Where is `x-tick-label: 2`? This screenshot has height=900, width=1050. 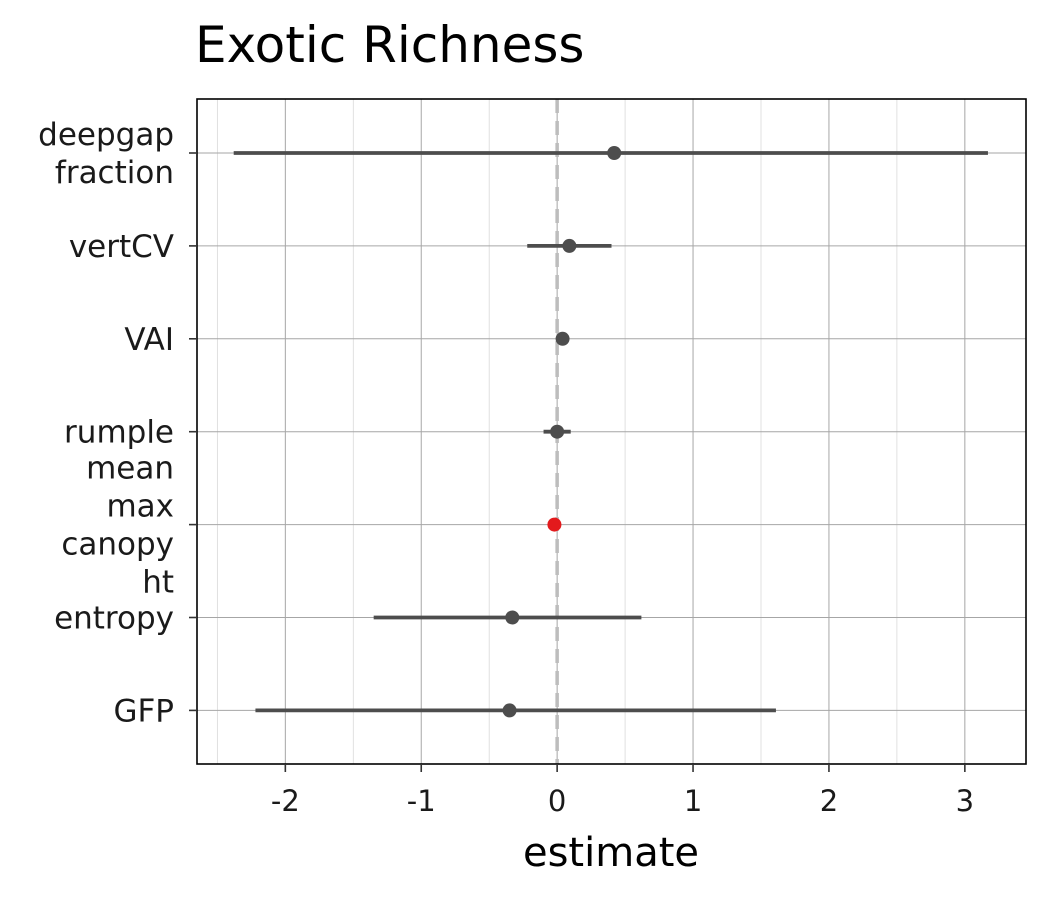 x-tick-label: 2 is located at coordinates (829, 801).